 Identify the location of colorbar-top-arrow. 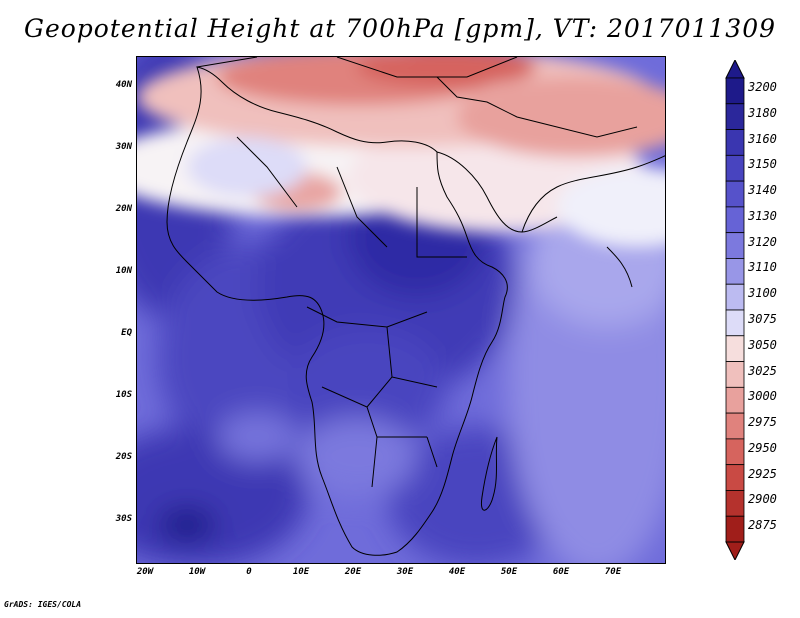
(735, 69).